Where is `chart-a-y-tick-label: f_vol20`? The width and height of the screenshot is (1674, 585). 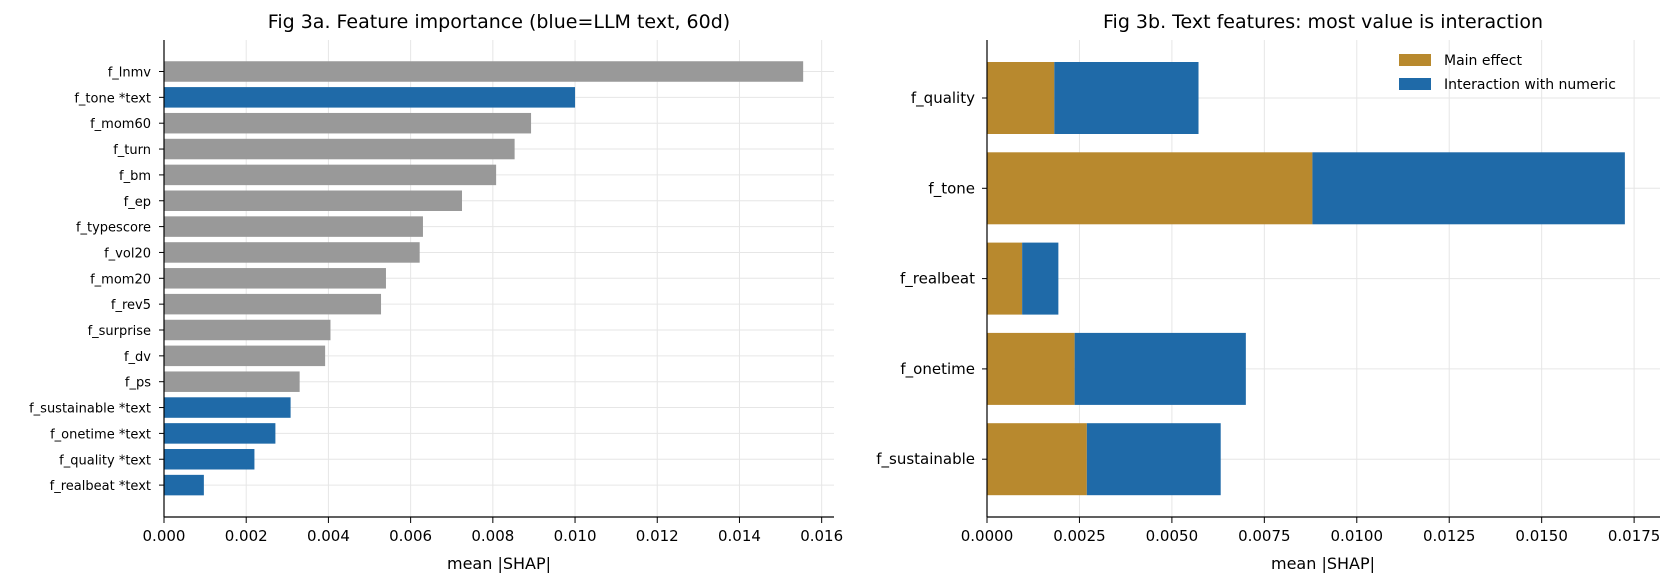
chart-a-y-tick-label: f_vol20 is located at coordinates (127, 253).